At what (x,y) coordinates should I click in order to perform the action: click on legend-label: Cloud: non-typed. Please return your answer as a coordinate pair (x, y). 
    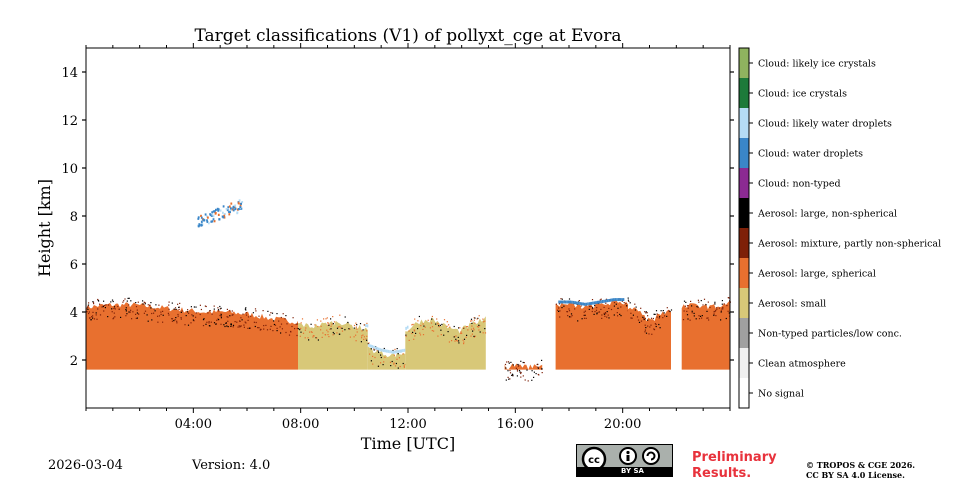
    Looking at the image, I should click on (799, 184).